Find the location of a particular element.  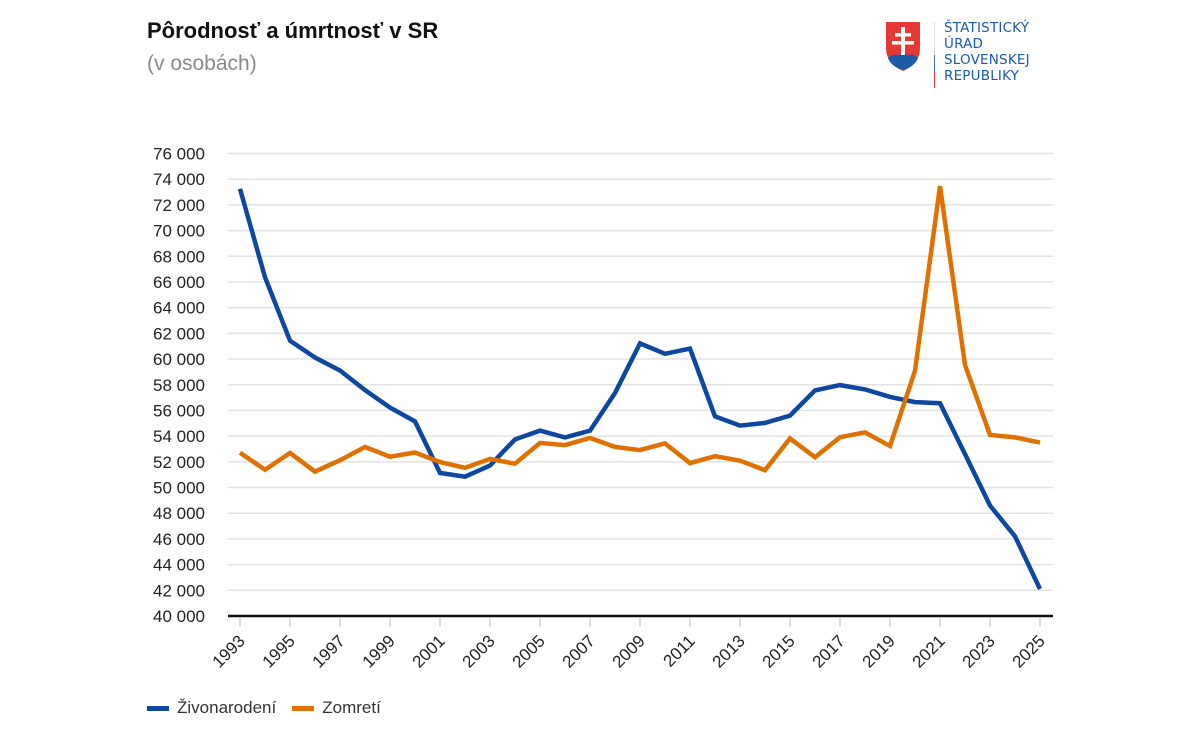

chart-title: Pôrodnosť a úmrtnosť v SR is located at coordinates (293, 30).